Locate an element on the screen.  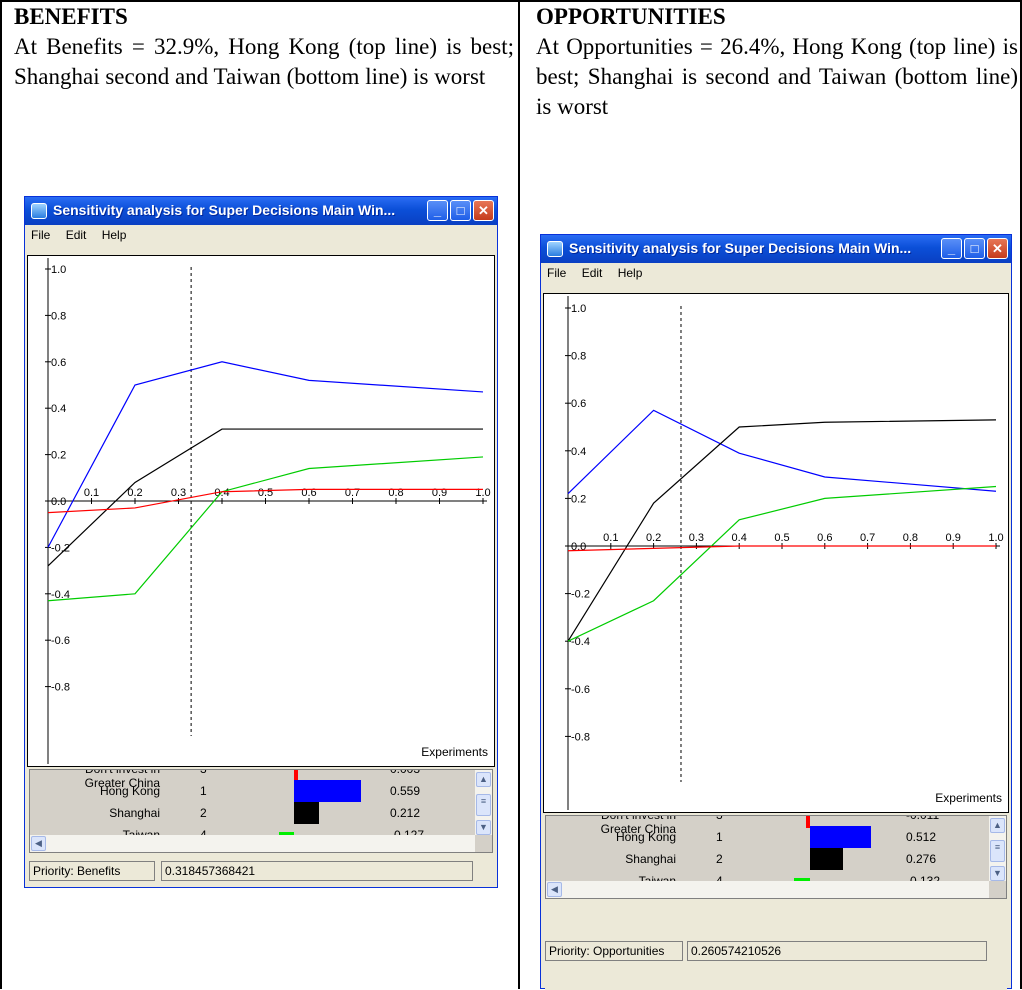
x-tick-label: 0.9 is located at coordinates (953, 538).